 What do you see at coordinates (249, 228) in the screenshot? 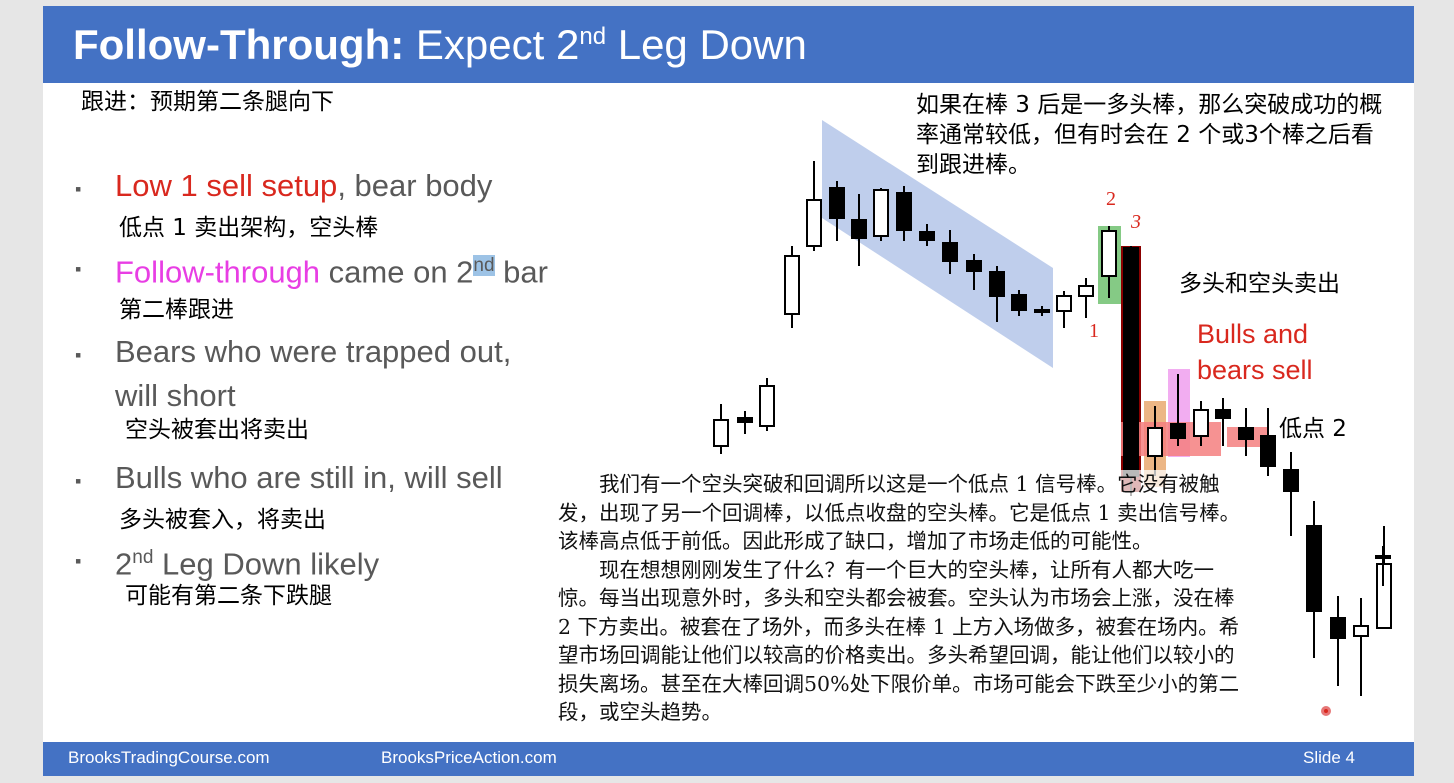
I see `bullet-1-cn: 低点 1 卖出架构，空头棒` at bounding box center [249, 228].